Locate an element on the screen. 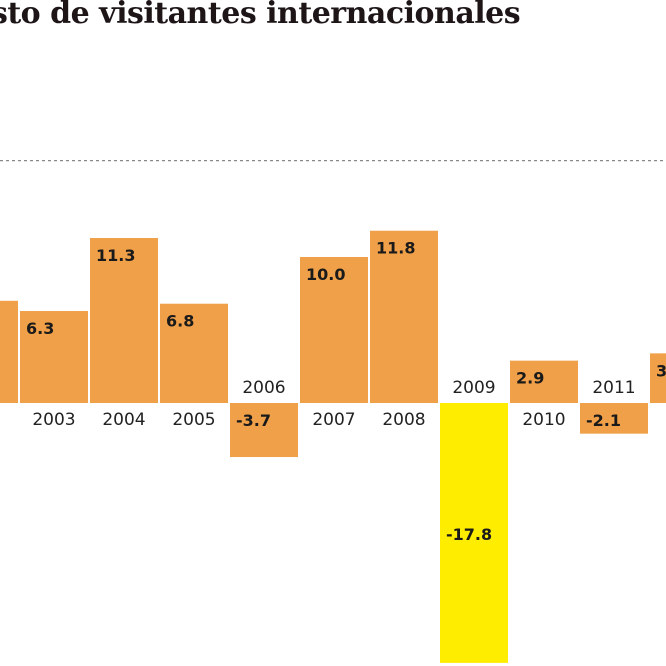 The image size is (666, 666). value-label-2009: -17.8 is located at coordinates (469, 534).